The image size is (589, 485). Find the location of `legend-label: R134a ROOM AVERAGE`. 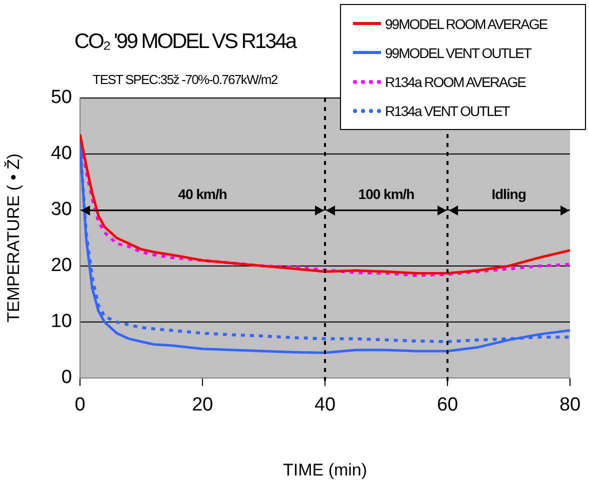

legend-label: R134a ROOM AVERAGE is located at coordinates (455, 82).